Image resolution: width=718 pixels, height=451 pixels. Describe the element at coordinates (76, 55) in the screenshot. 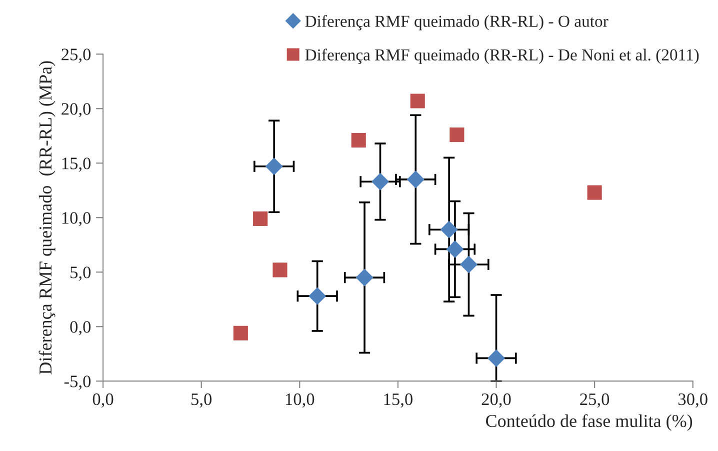

I see `y-tick-label: 25,0` at that location.